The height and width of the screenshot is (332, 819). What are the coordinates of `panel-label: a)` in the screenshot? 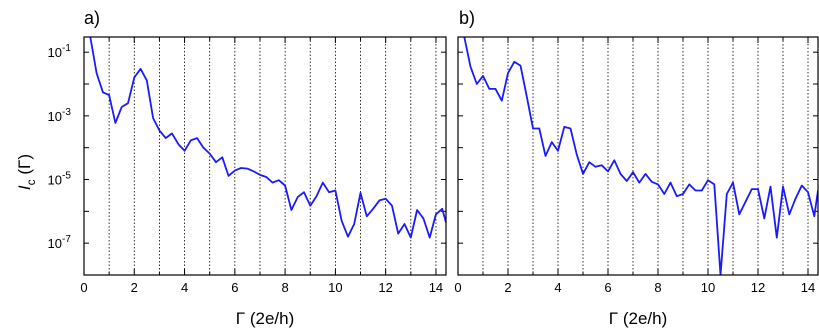 It's located at (92, 18).